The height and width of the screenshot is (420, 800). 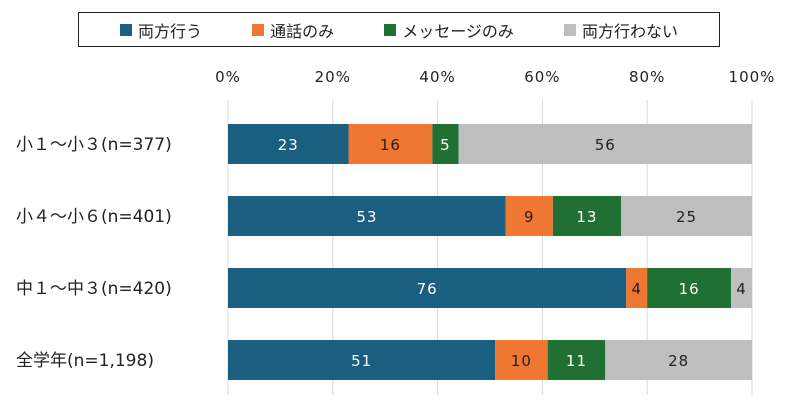 I want to click on x-tick-label: 100%, so click(x=752, y=77).